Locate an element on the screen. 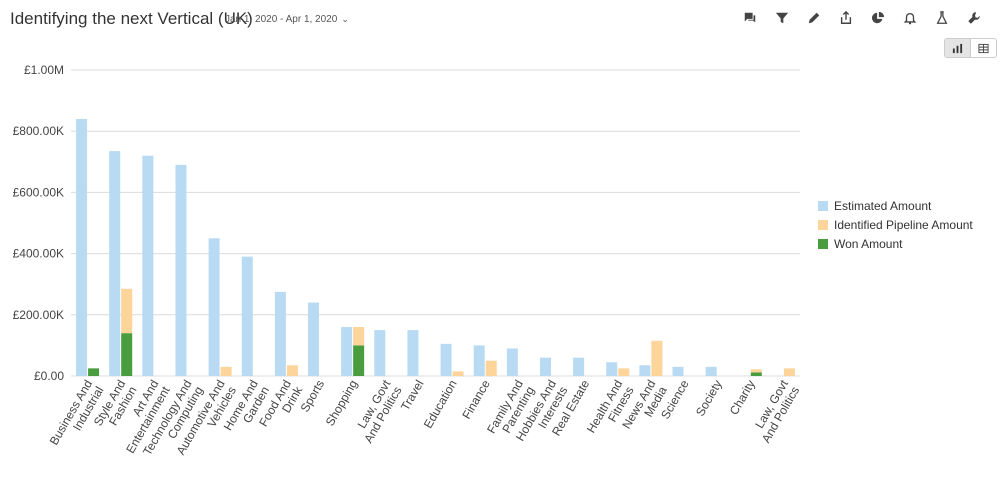  x-tick-label: Education is located at coordinates (440, 404).